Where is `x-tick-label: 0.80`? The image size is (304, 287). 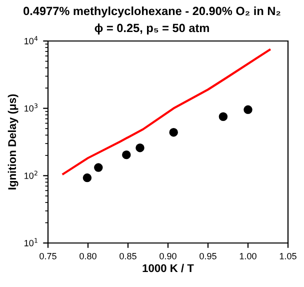
x-tick-label: 0.80 is located at coordinates (88, 256).